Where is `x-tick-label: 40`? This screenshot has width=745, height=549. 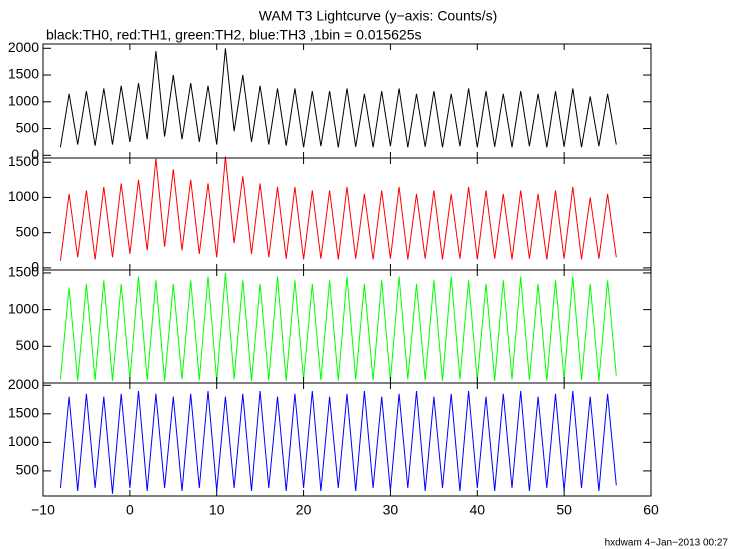 x-tick-label: 40 is located at coordinates (477, 510).